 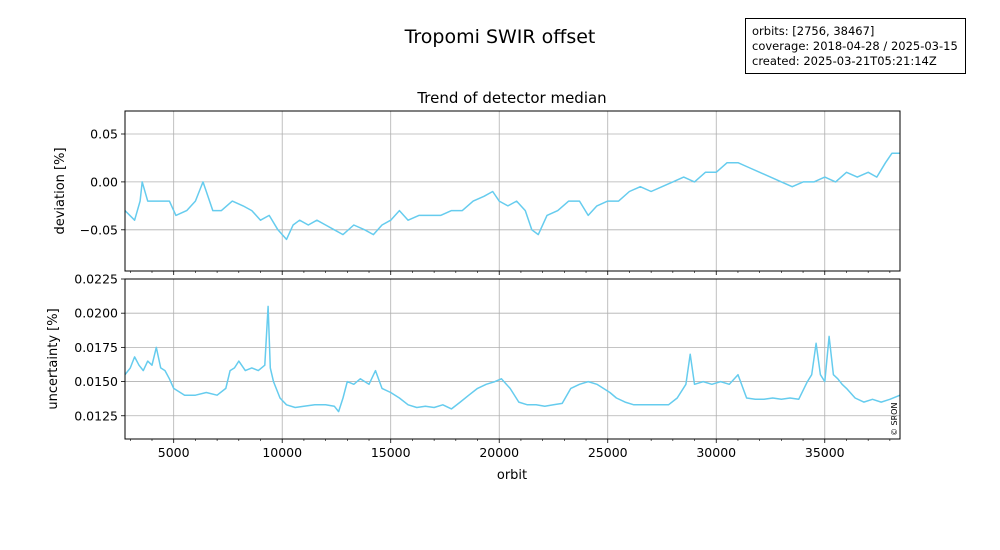 What do you see at coordinates (813, 31) in the screenshot?
I see `info-orbits: orbits: [2756, 38467]` at bounding box center [813, 31].